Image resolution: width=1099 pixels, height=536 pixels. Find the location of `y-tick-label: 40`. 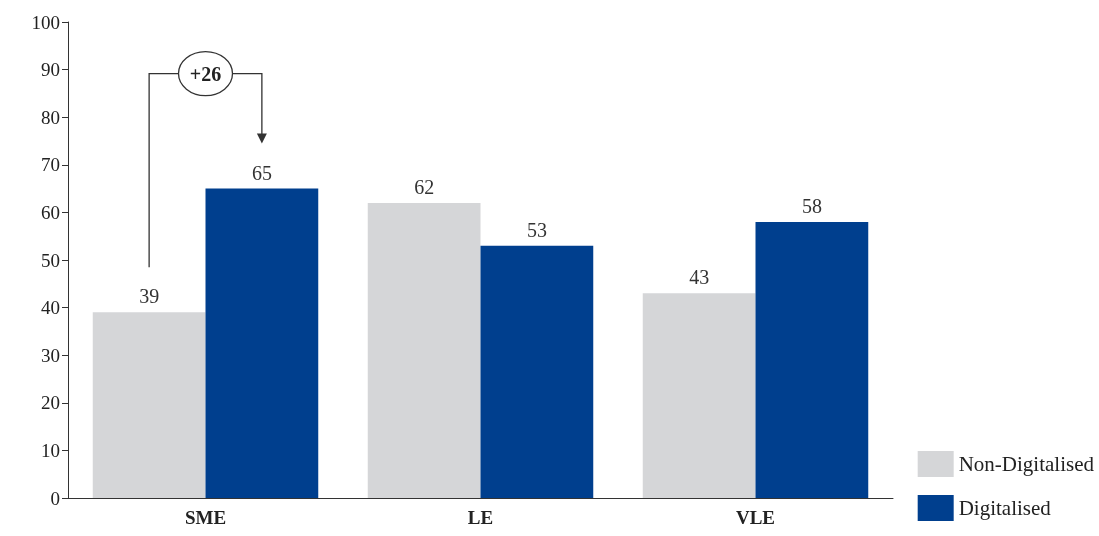

y-tick-label: 40 is located at coordinates (50, 308).